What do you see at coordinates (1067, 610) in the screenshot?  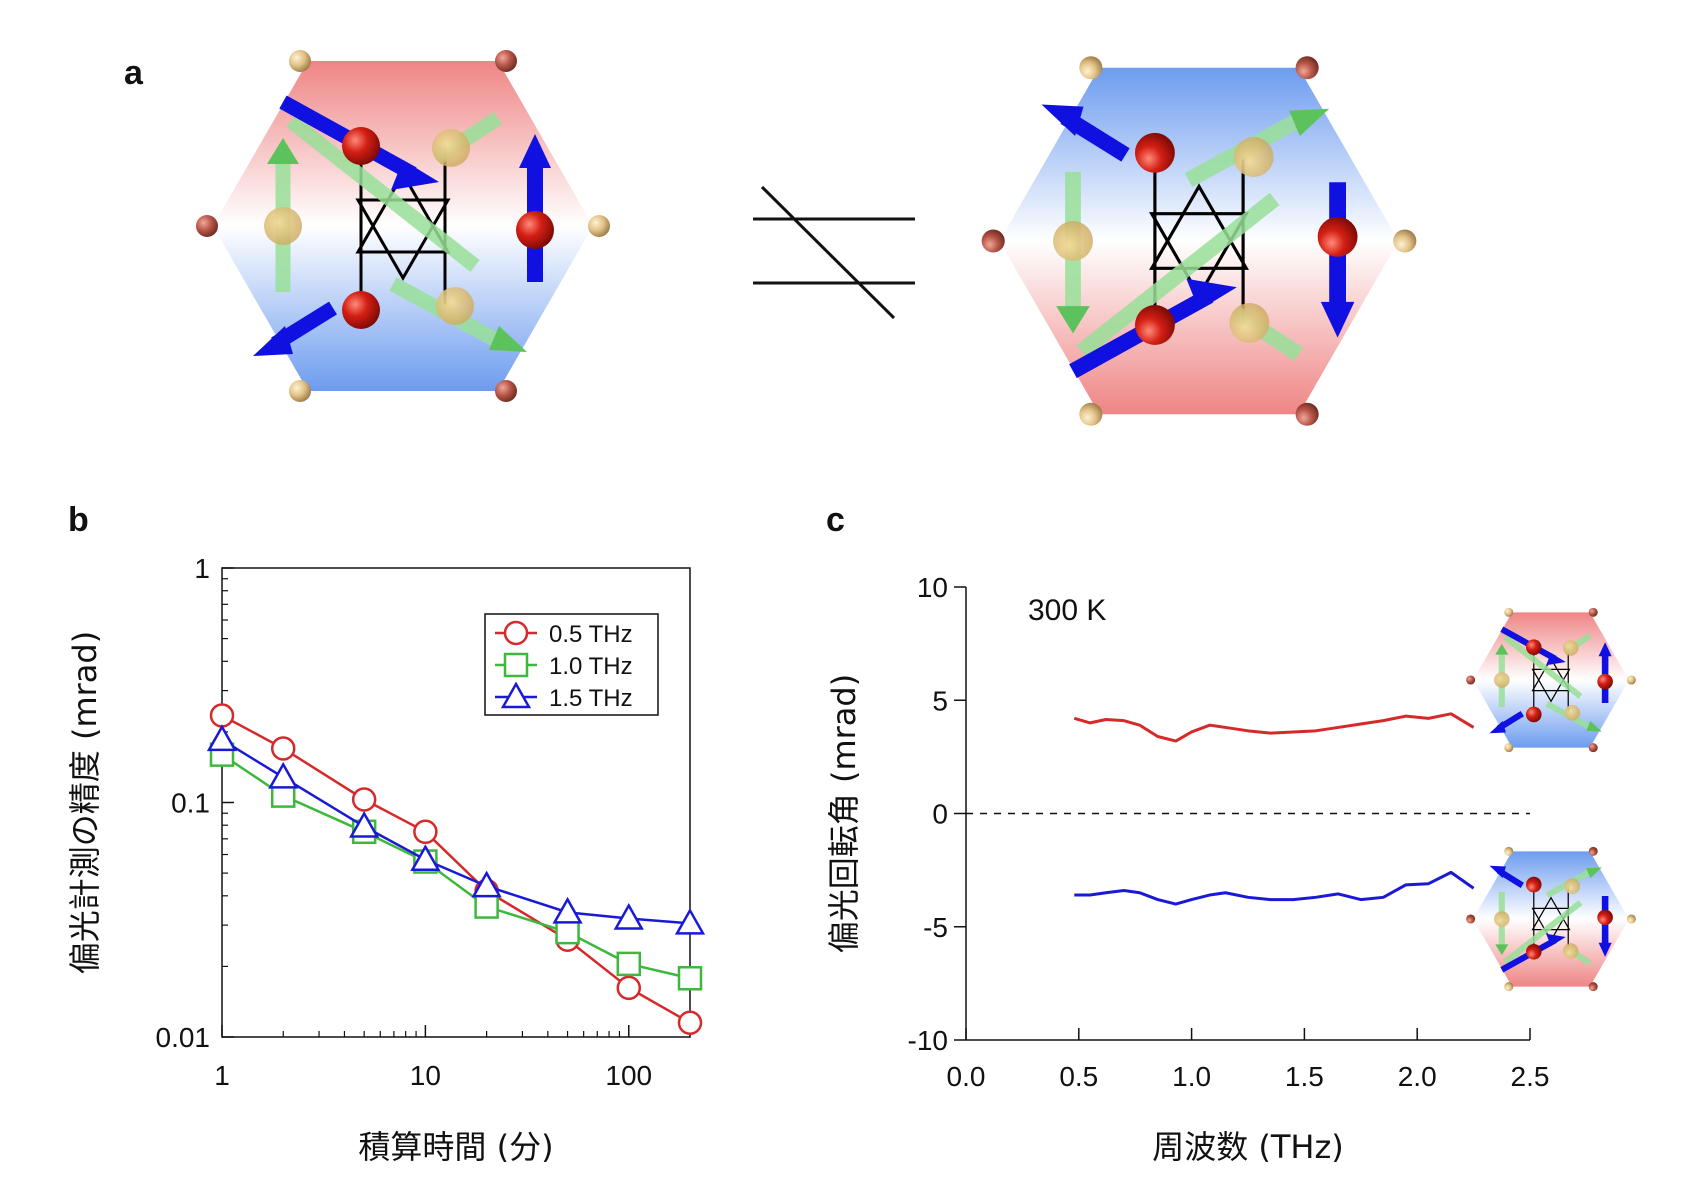 I see `temperature-annotation: 300 K` at bounding box center [1067, 610].